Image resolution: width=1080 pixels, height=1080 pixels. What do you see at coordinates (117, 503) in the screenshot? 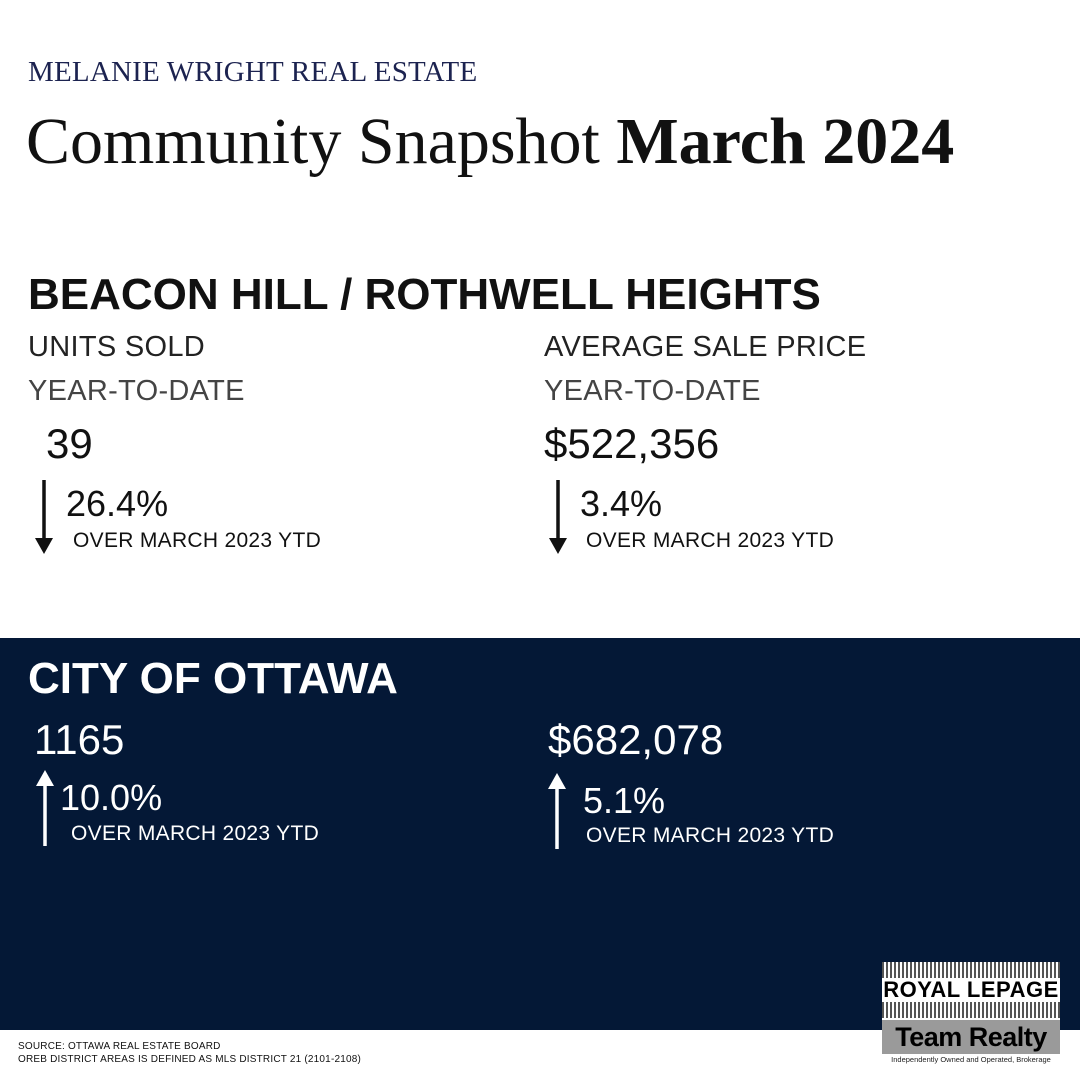
I see `units-sold-change: 26.4%` at bounding box center [117, 503].